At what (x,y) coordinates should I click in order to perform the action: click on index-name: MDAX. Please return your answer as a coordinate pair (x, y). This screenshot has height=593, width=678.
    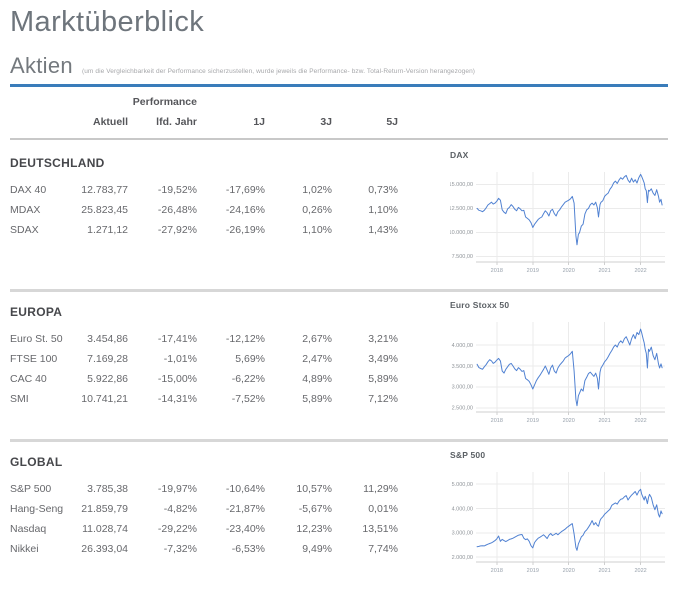
    Looking at the image, I should click on (25, 210).